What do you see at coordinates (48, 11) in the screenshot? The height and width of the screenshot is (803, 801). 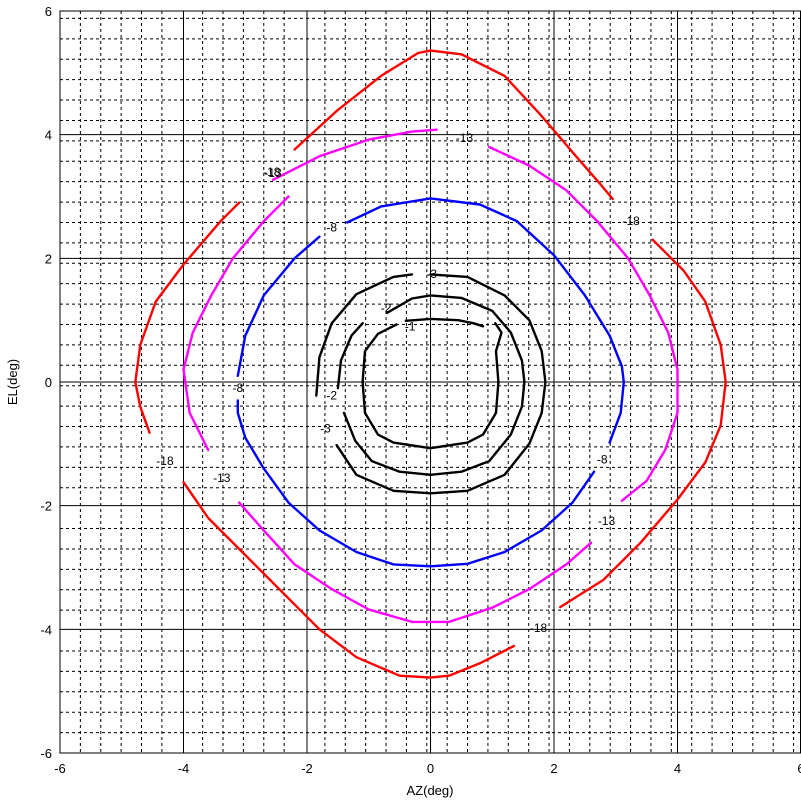 I see `y-tick-label: 6` at bounding box center [48, 11].